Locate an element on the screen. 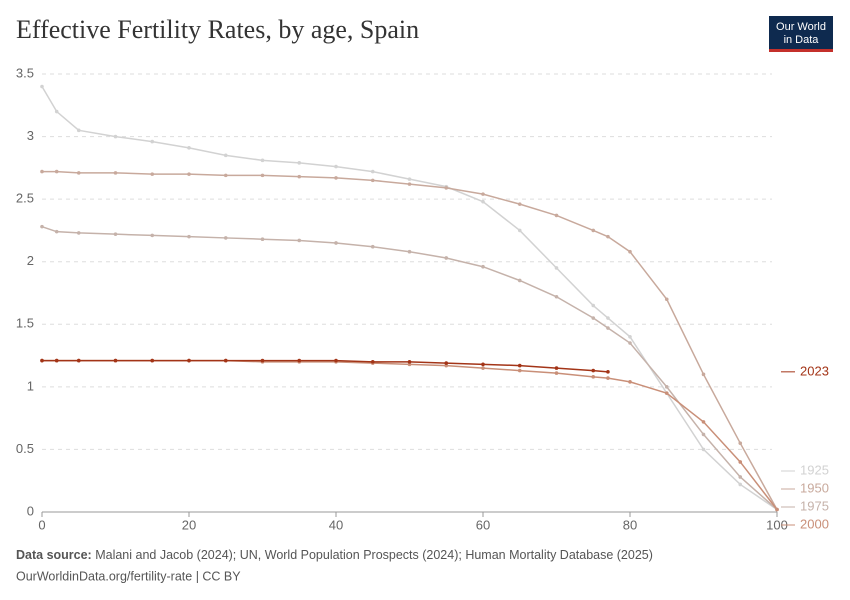 Image resolution: width=850 pixels, height=600 pixels. legend-label: 1950 is located at coordinates (814, 487).